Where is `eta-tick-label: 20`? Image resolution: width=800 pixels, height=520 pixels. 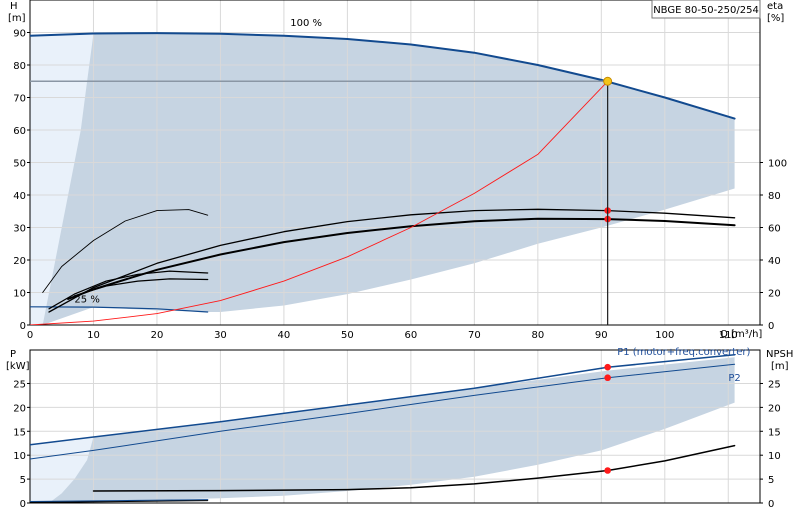
eta-tick-label: 20 is located at coordinates (774, 294).